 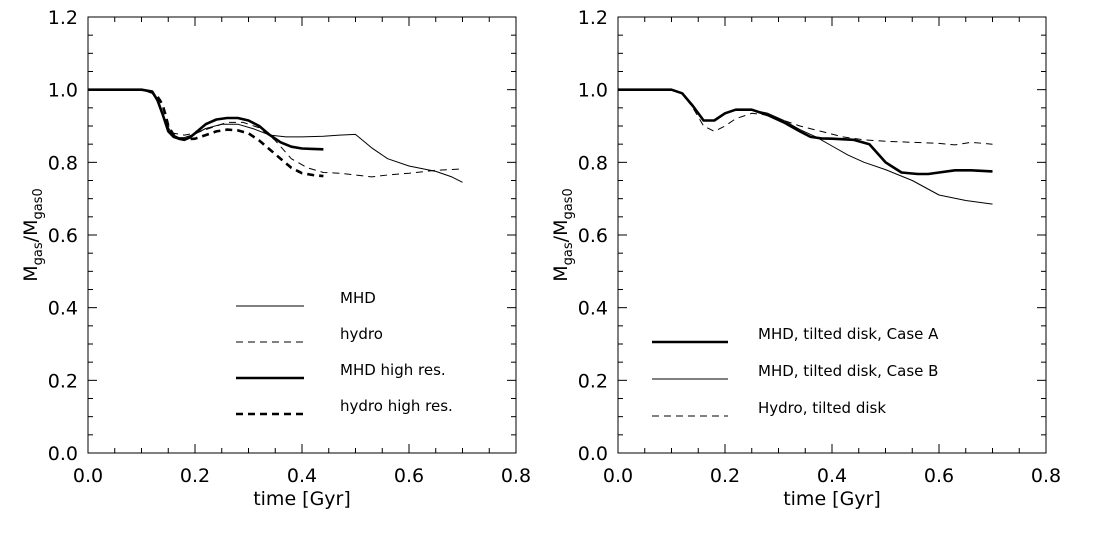 I want to click on legend-label-1: hydro, so click(x=361, y=334).